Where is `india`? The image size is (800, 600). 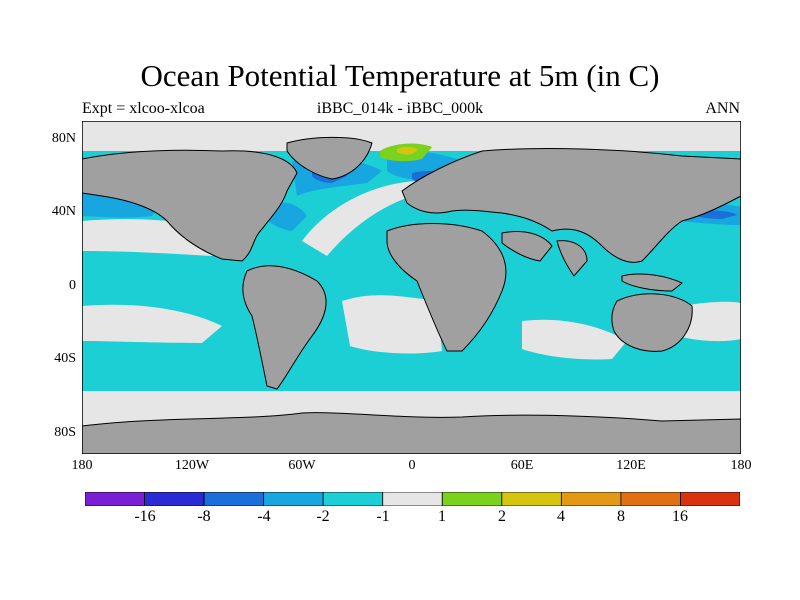 india is located at coordinates (572, 258).